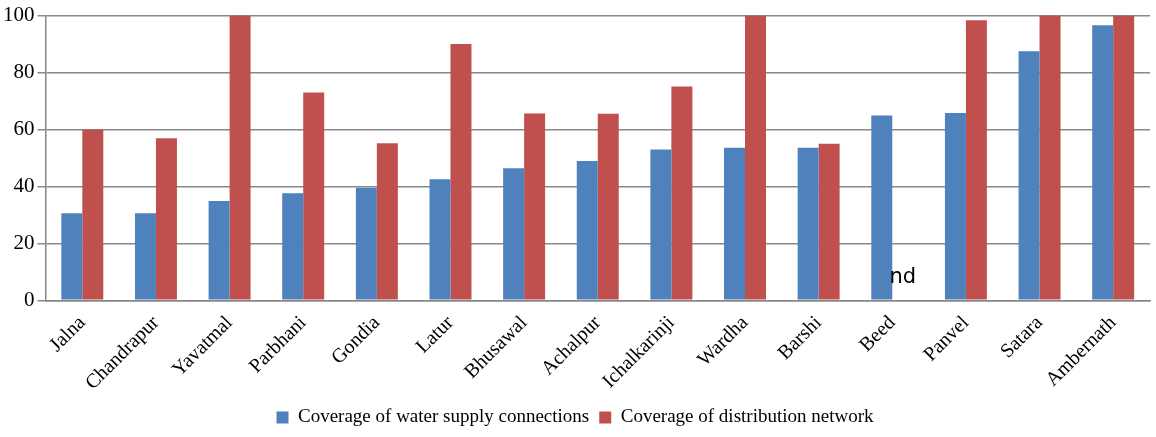  I want to click on y-tick-label: 0, so click(29, 298).